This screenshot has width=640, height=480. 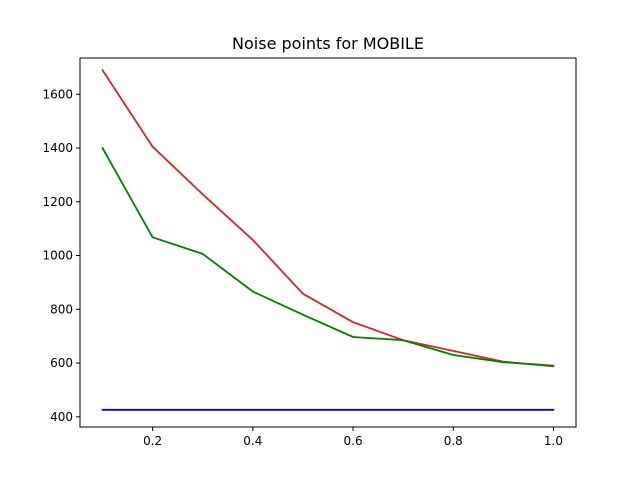 I want to click on y-tick-label: 1600, so click(x=57, y=94).